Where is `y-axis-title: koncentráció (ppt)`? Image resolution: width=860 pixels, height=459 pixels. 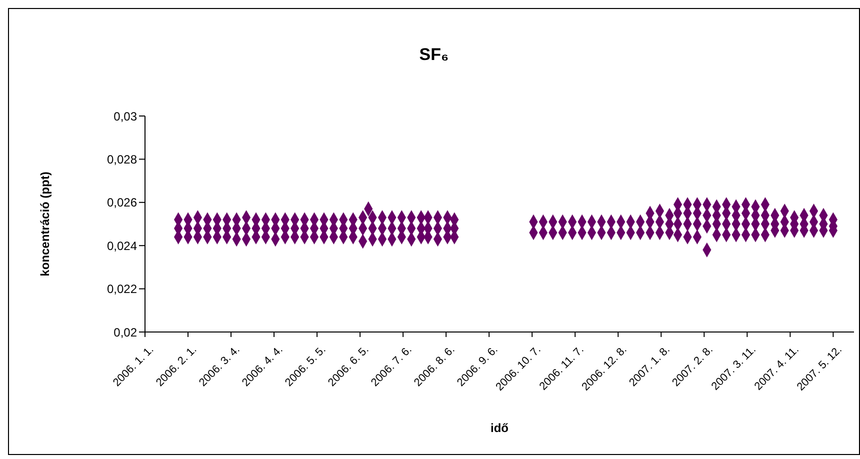
y-axis-title: koncentráció (ppt) is located at coordinates (45, 224).